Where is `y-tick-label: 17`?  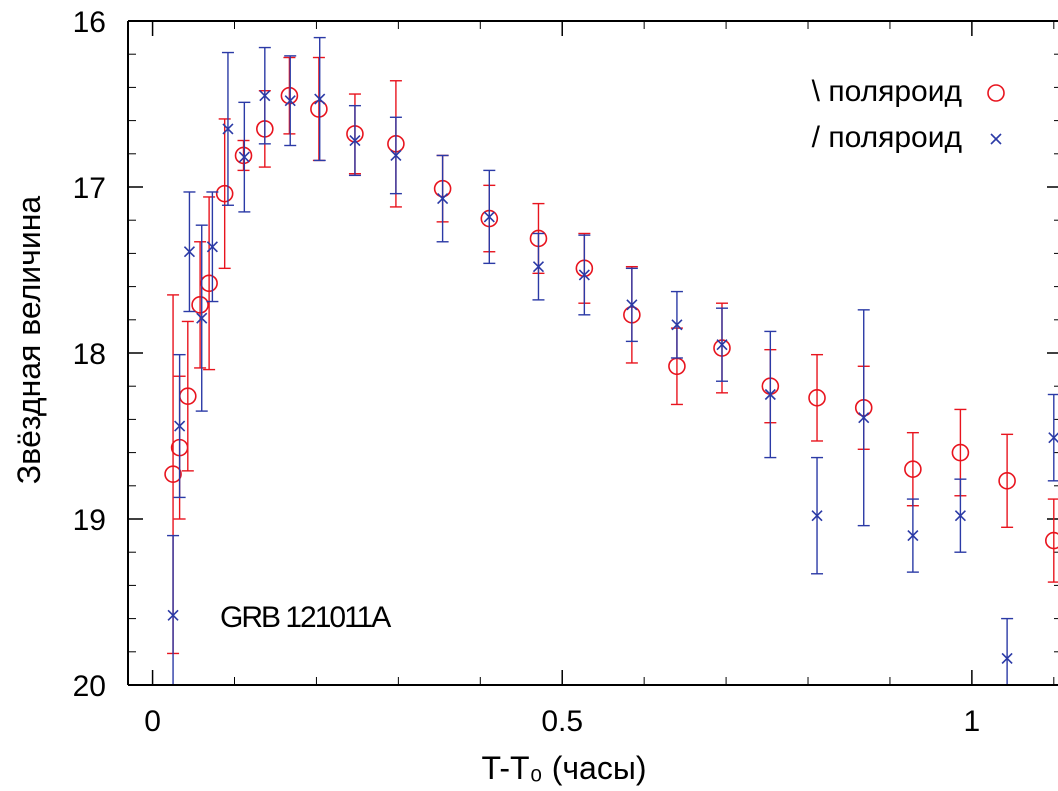
y-tick-label: 17 is located at coordinates (89, 188).